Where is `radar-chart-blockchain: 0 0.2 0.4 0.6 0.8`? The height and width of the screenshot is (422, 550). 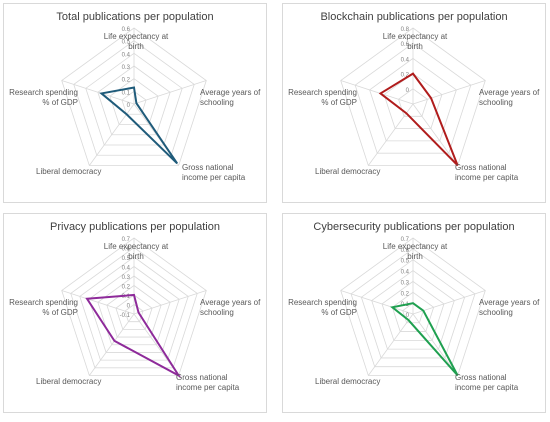
radar-chart-blockchain: 0 0.2 0.4 0.6 0.8 is located at coordinates (413, 97).